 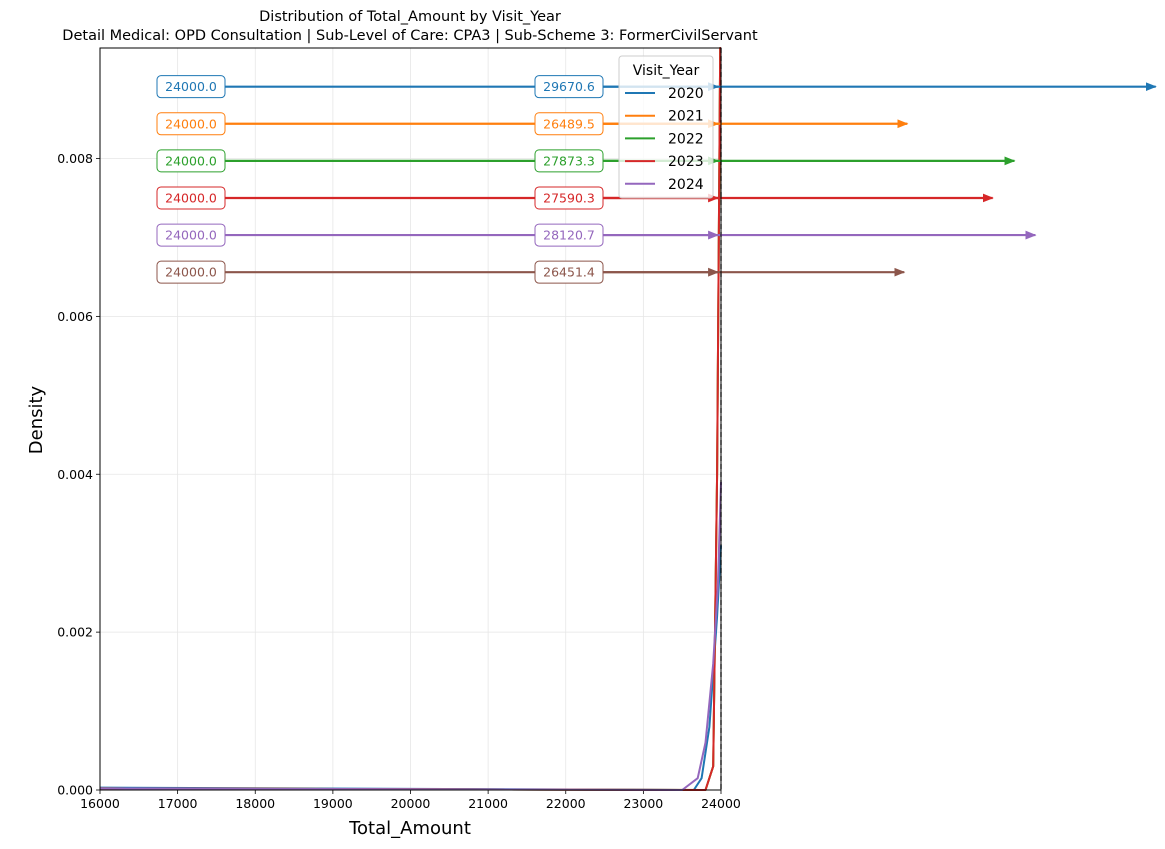 I want to click on legend: Visit_Year 2020 2021 2022 2023 2024, so click(x=666, y=127).